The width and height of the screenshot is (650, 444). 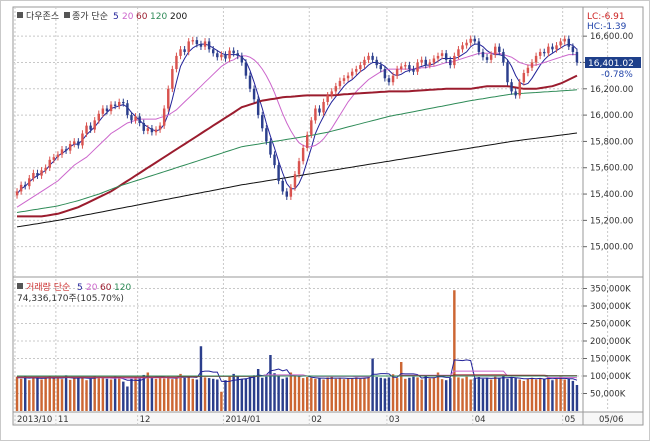 I want to click on volume-legend: 거래량 단순 5 20 60 120 74,336,170주(105.70%), so click(x=74, y=292).